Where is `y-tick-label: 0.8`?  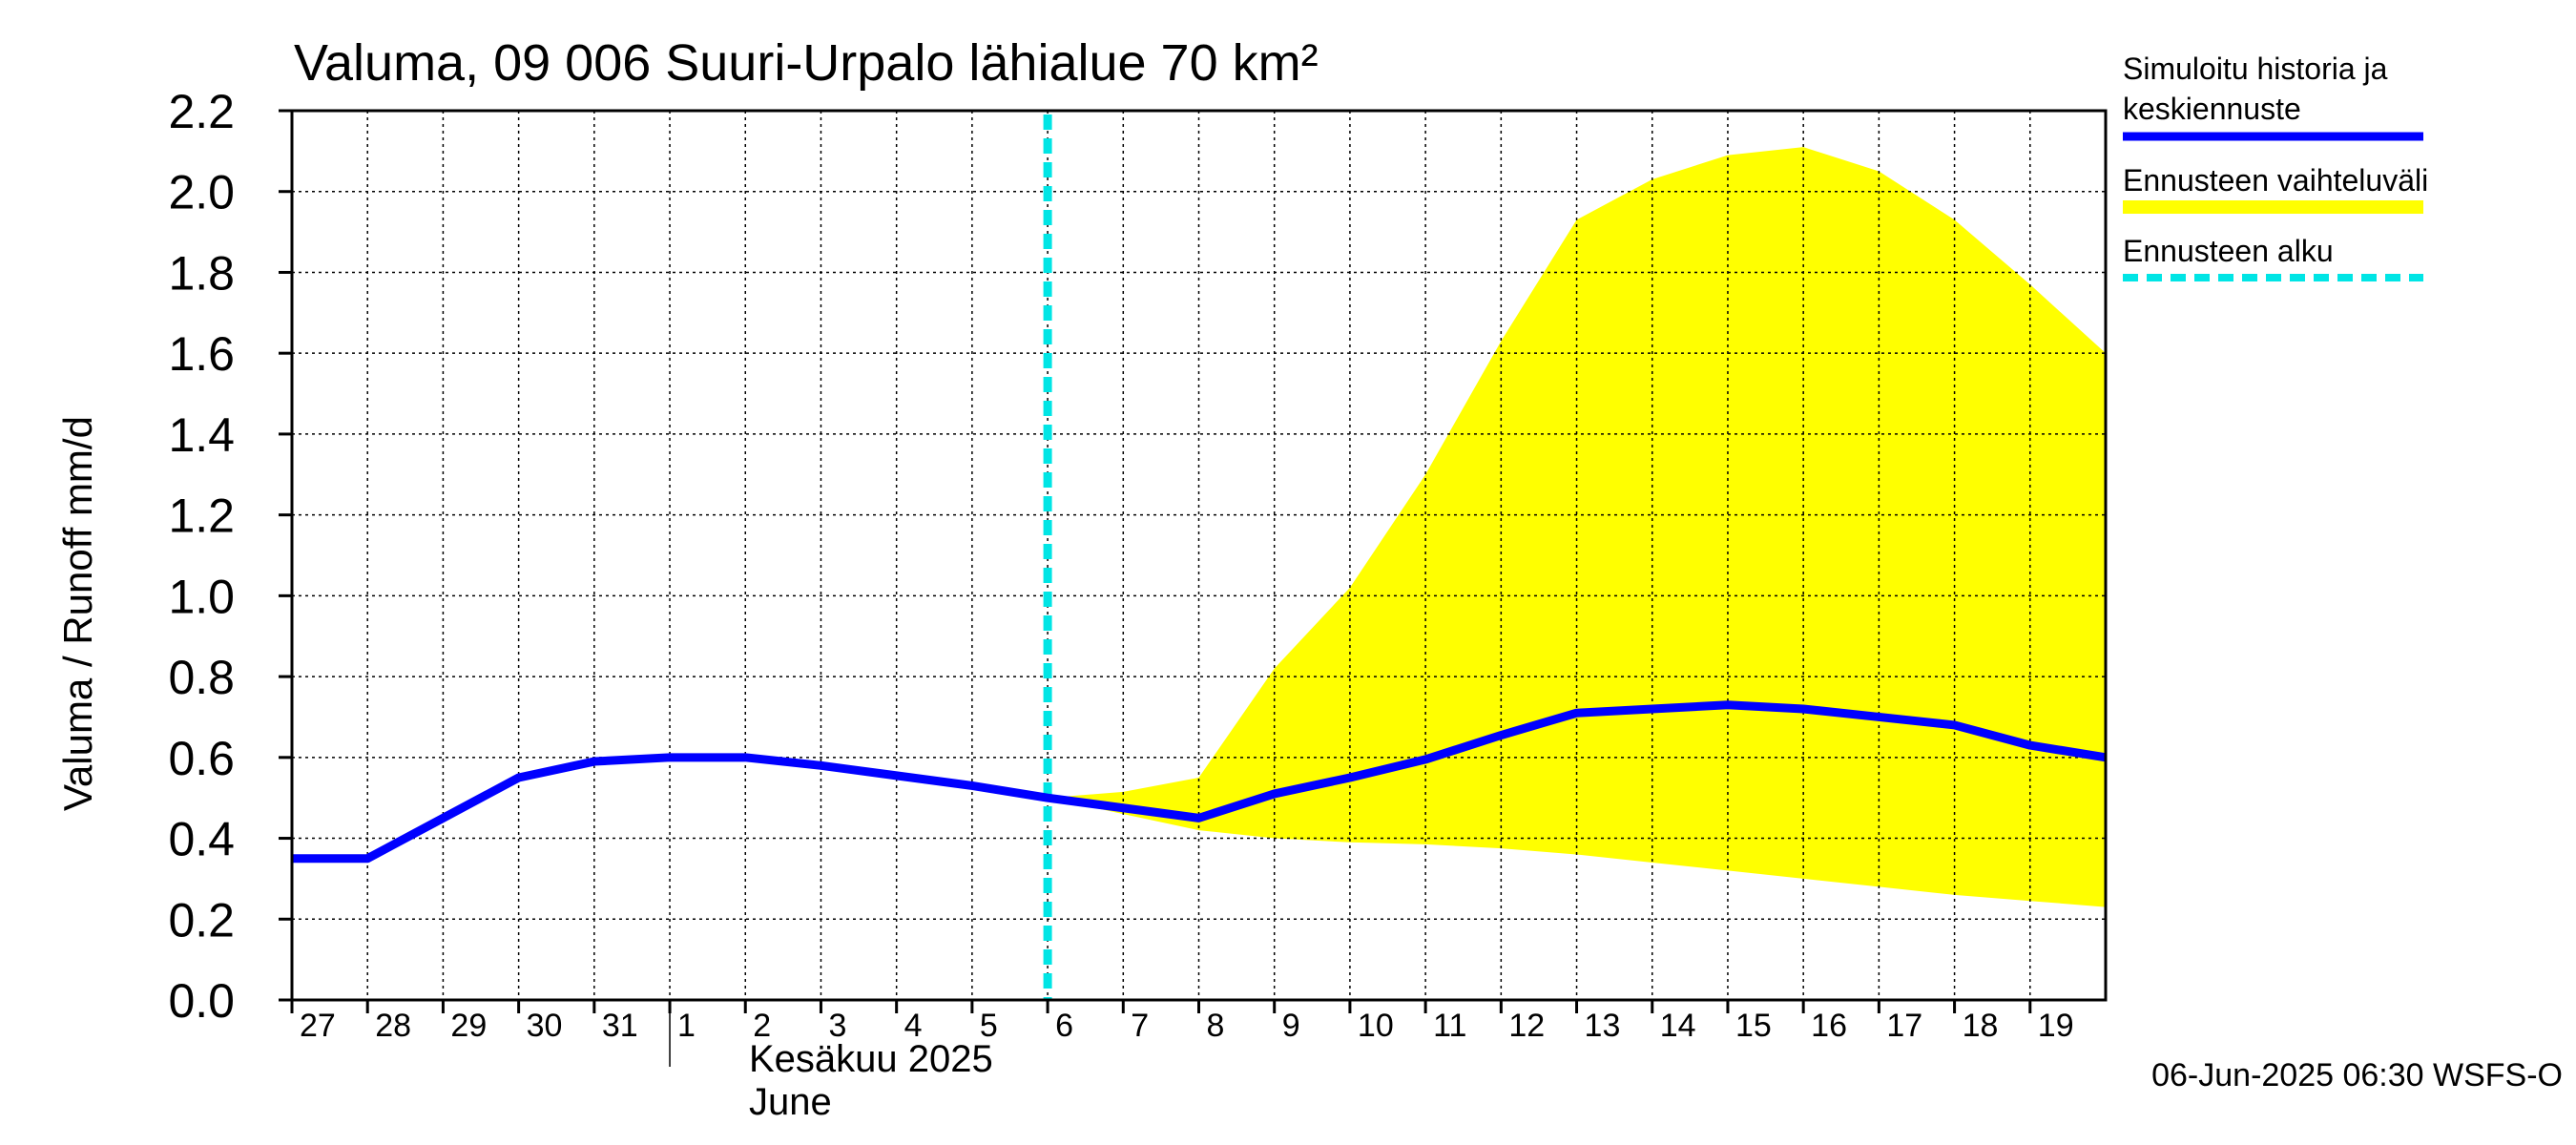 y-tick-label: 0.8 is located at coordinates (201, 678).